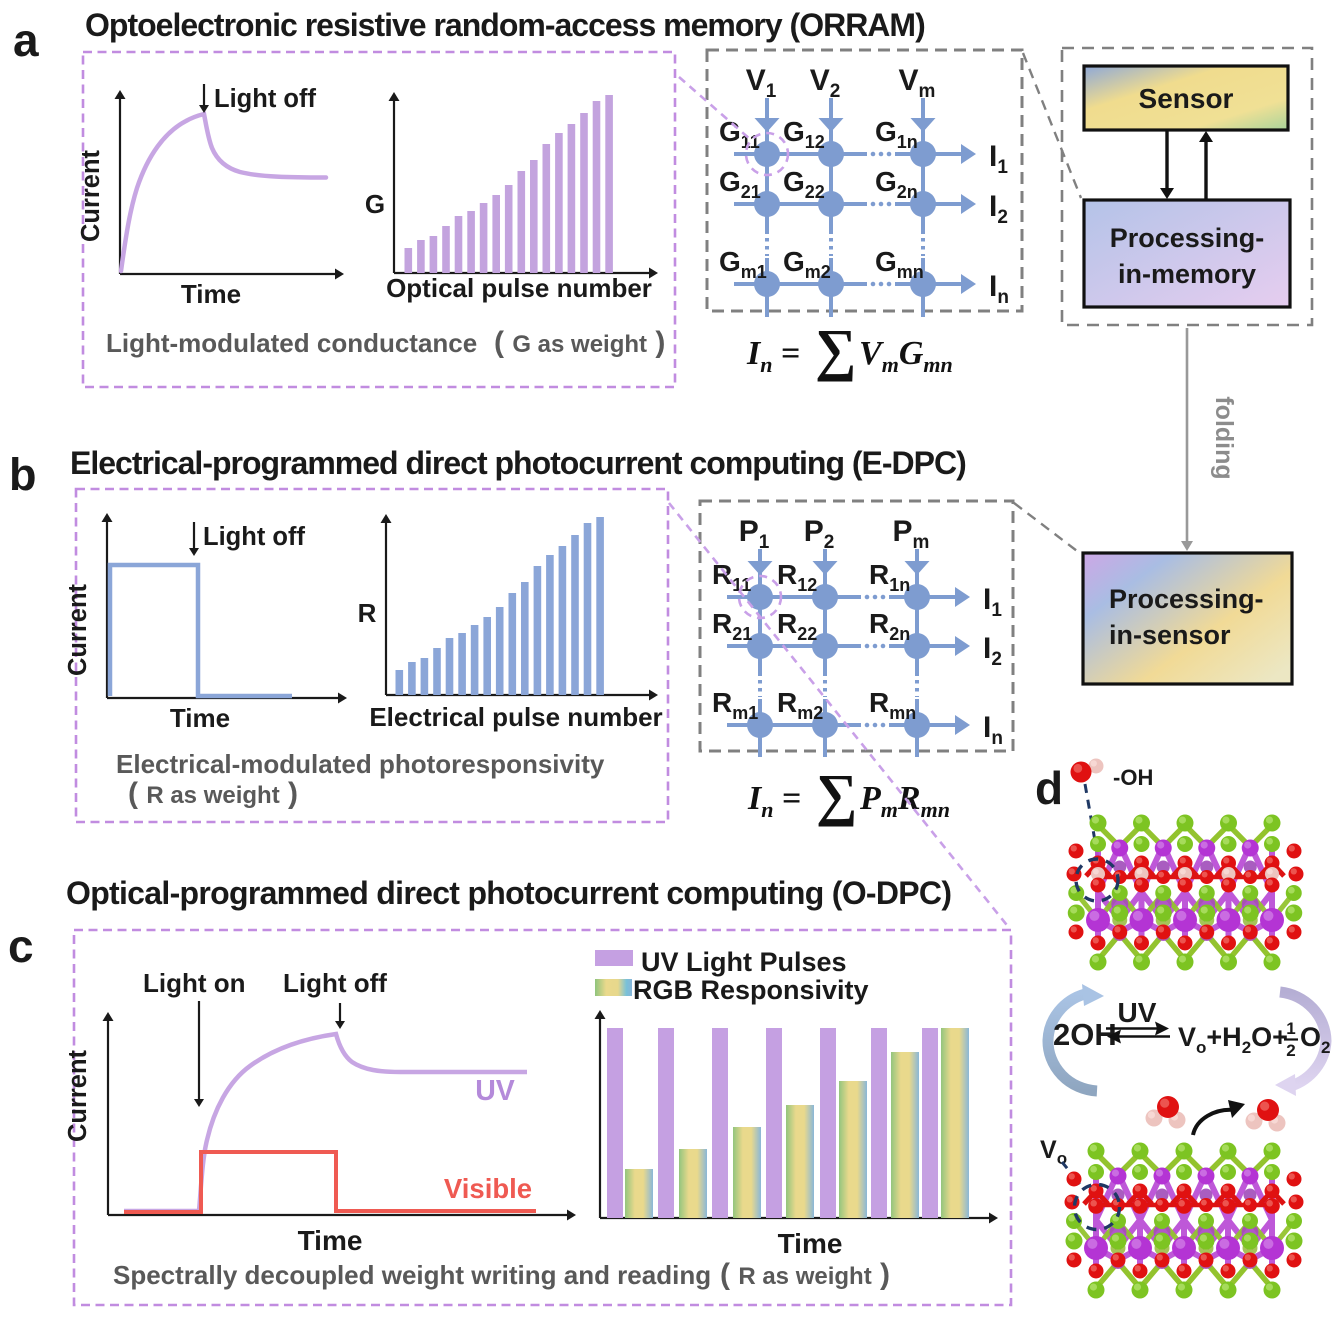 Image resolution: width=1337 pixels, height=1318 pixels. Describe the element at coordinates (1133, 777) in the screenshot. I see `svg-text: -OH` at that location.